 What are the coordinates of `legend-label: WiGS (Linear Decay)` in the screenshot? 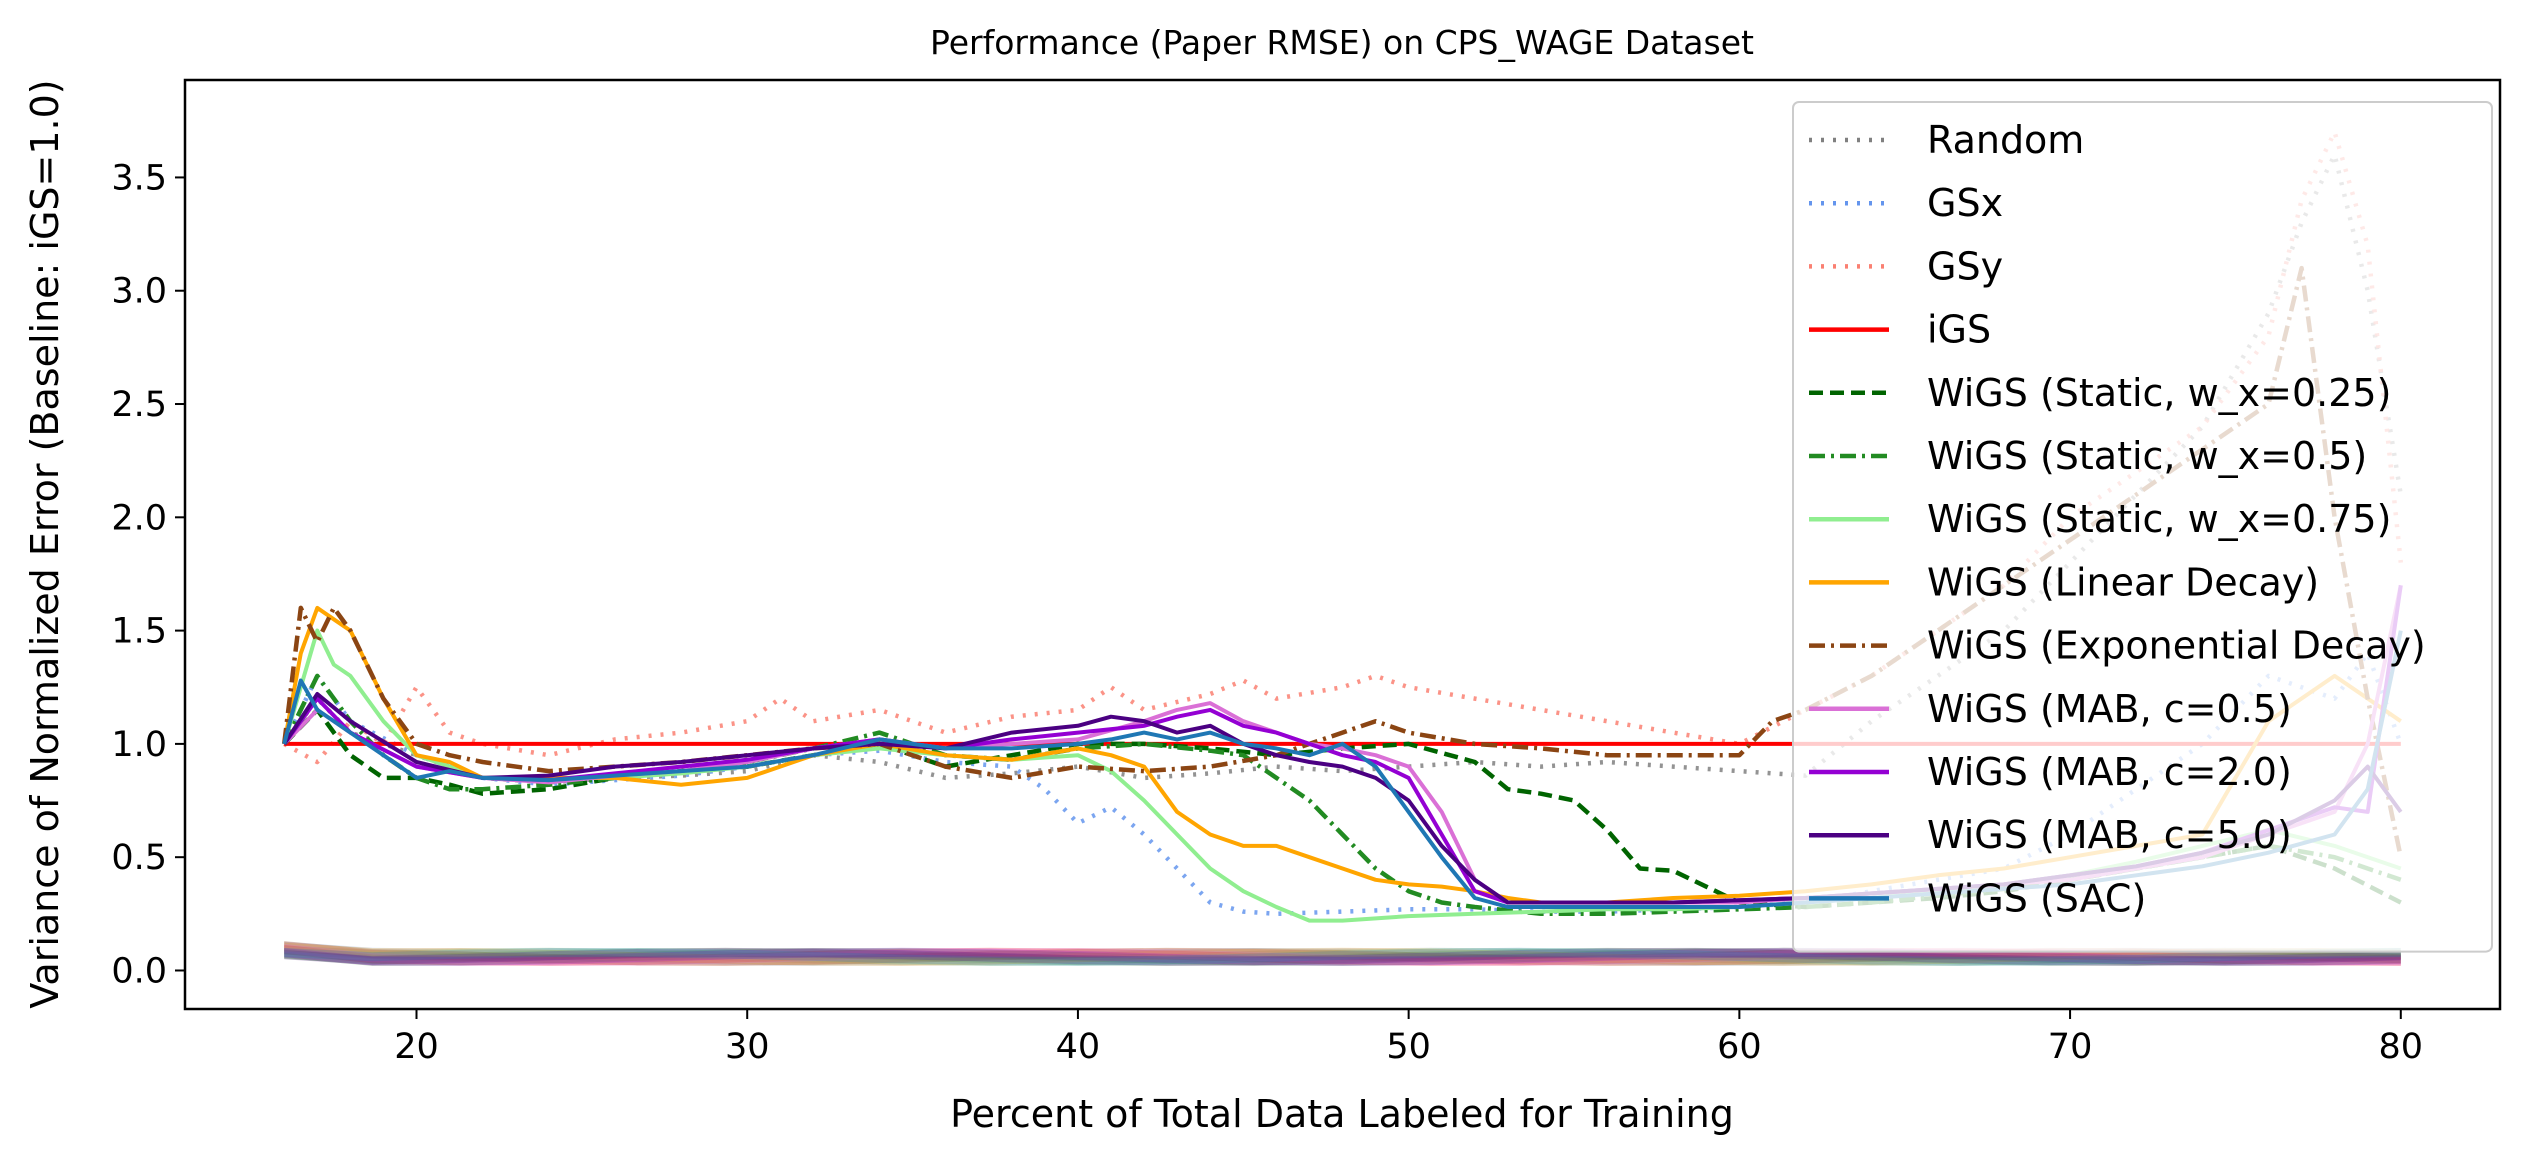 It's located at (2123, 582).